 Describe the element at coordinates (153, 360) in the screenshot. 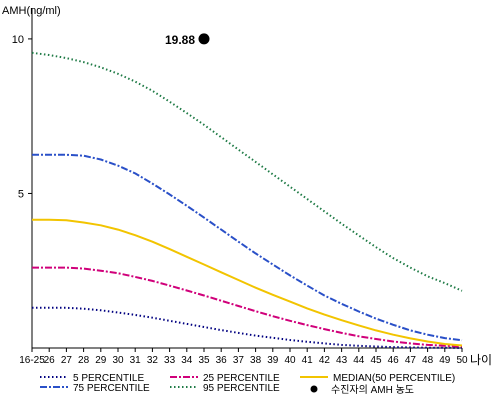

I see `x-tick-label: 32` at that location.